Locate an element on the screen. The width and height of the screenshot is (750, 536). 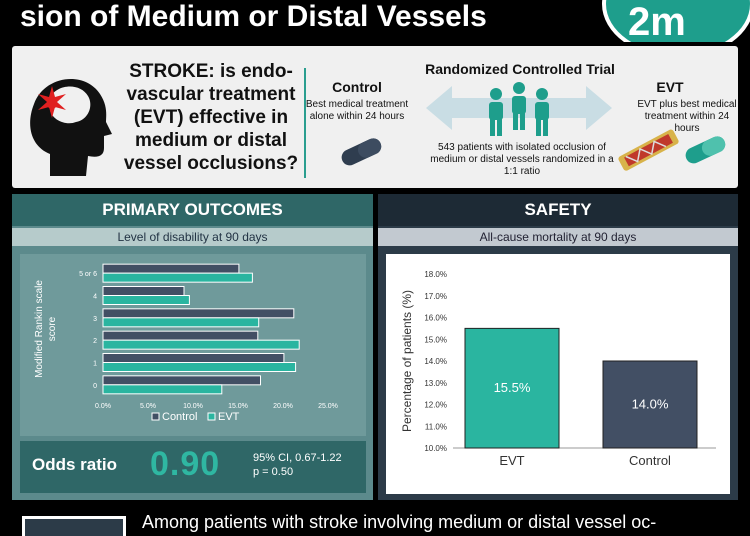
y-tick-label: 4 is located at coordinates (95, 297).